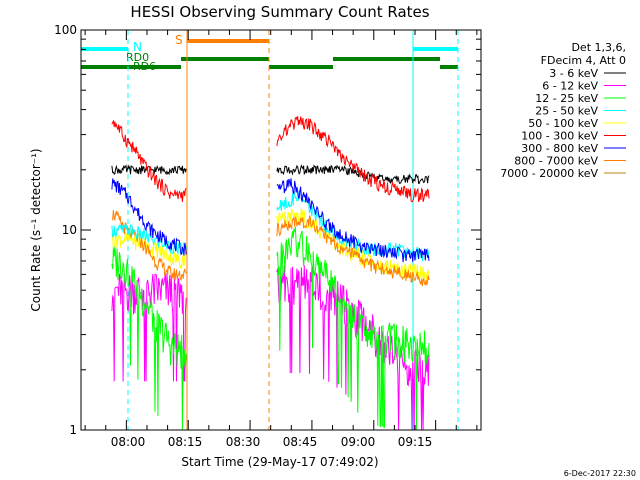 This screenshot has width=640, height=480. I want to click on y-tick-label: 100, so click(65, 30).